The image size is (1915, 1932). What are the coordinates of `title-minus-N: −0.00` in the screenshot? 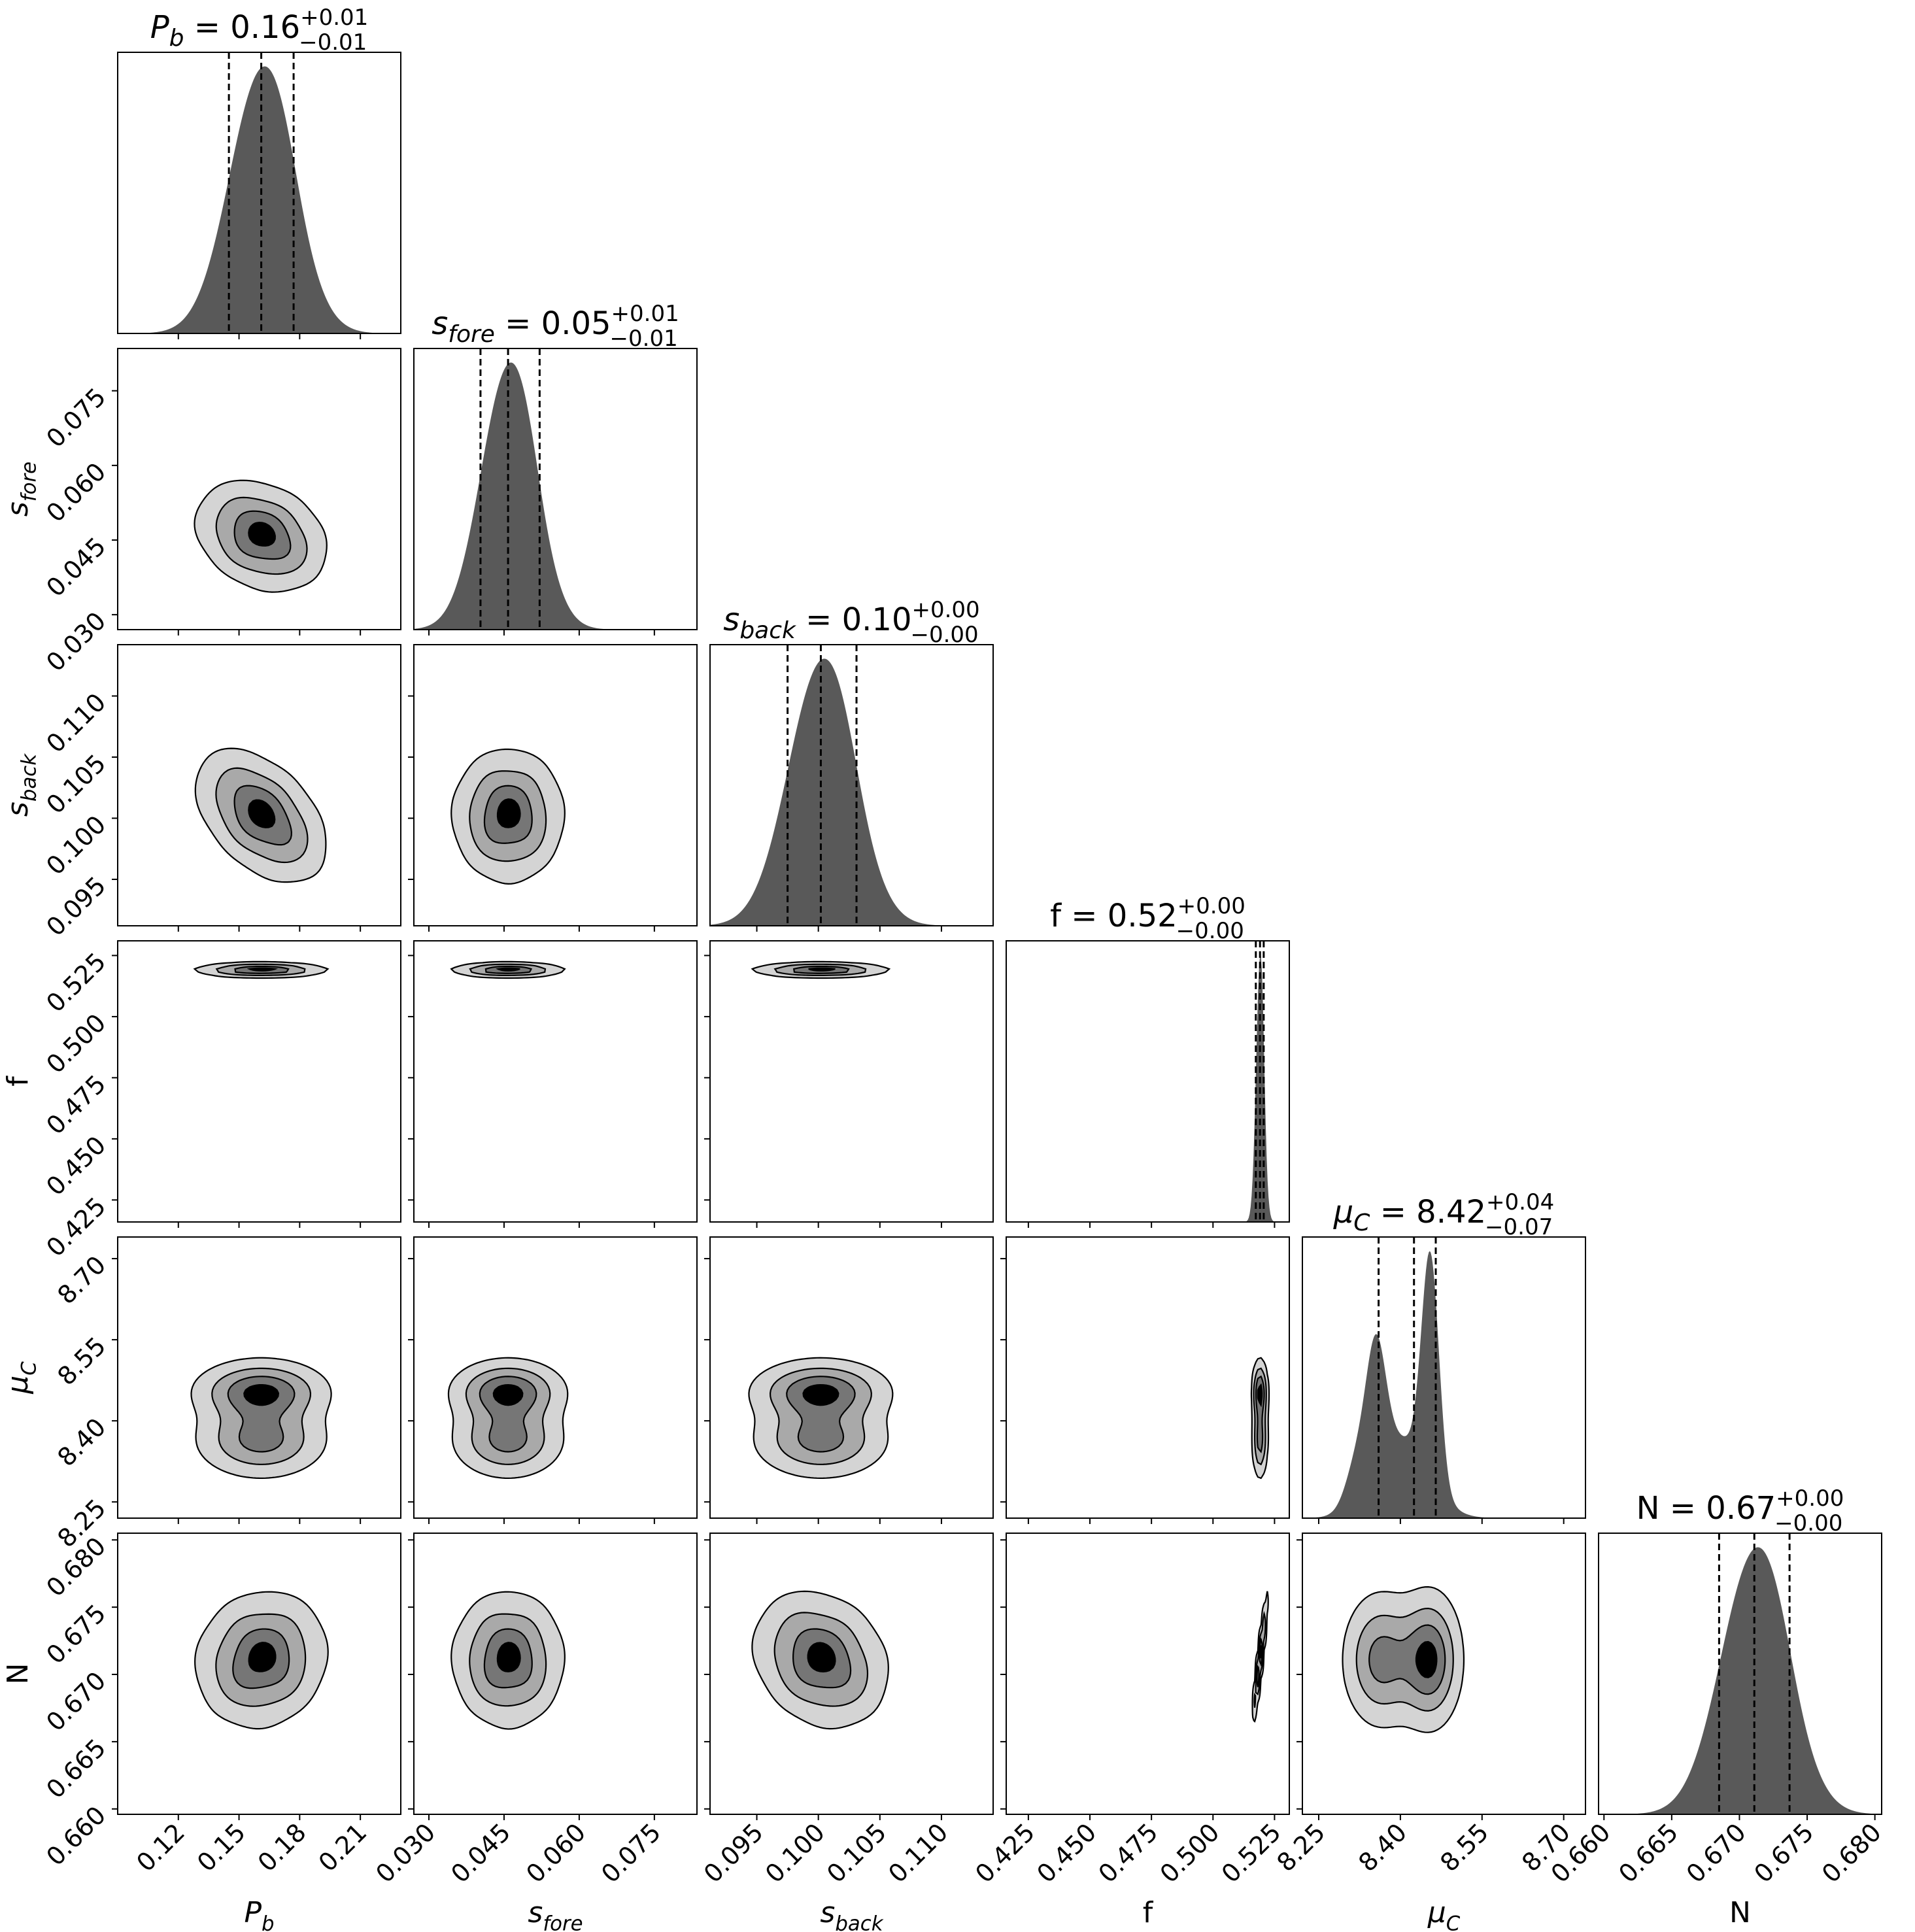 It's located at (1808, 1523).